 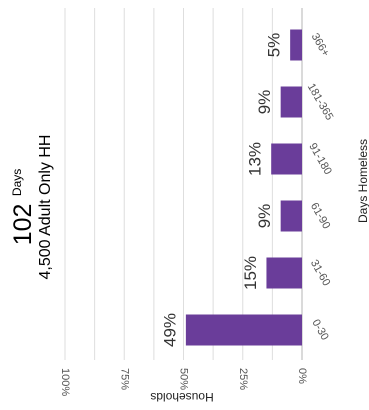 I want to click on value-tick-label: 75%, so click(x=124, y=379).